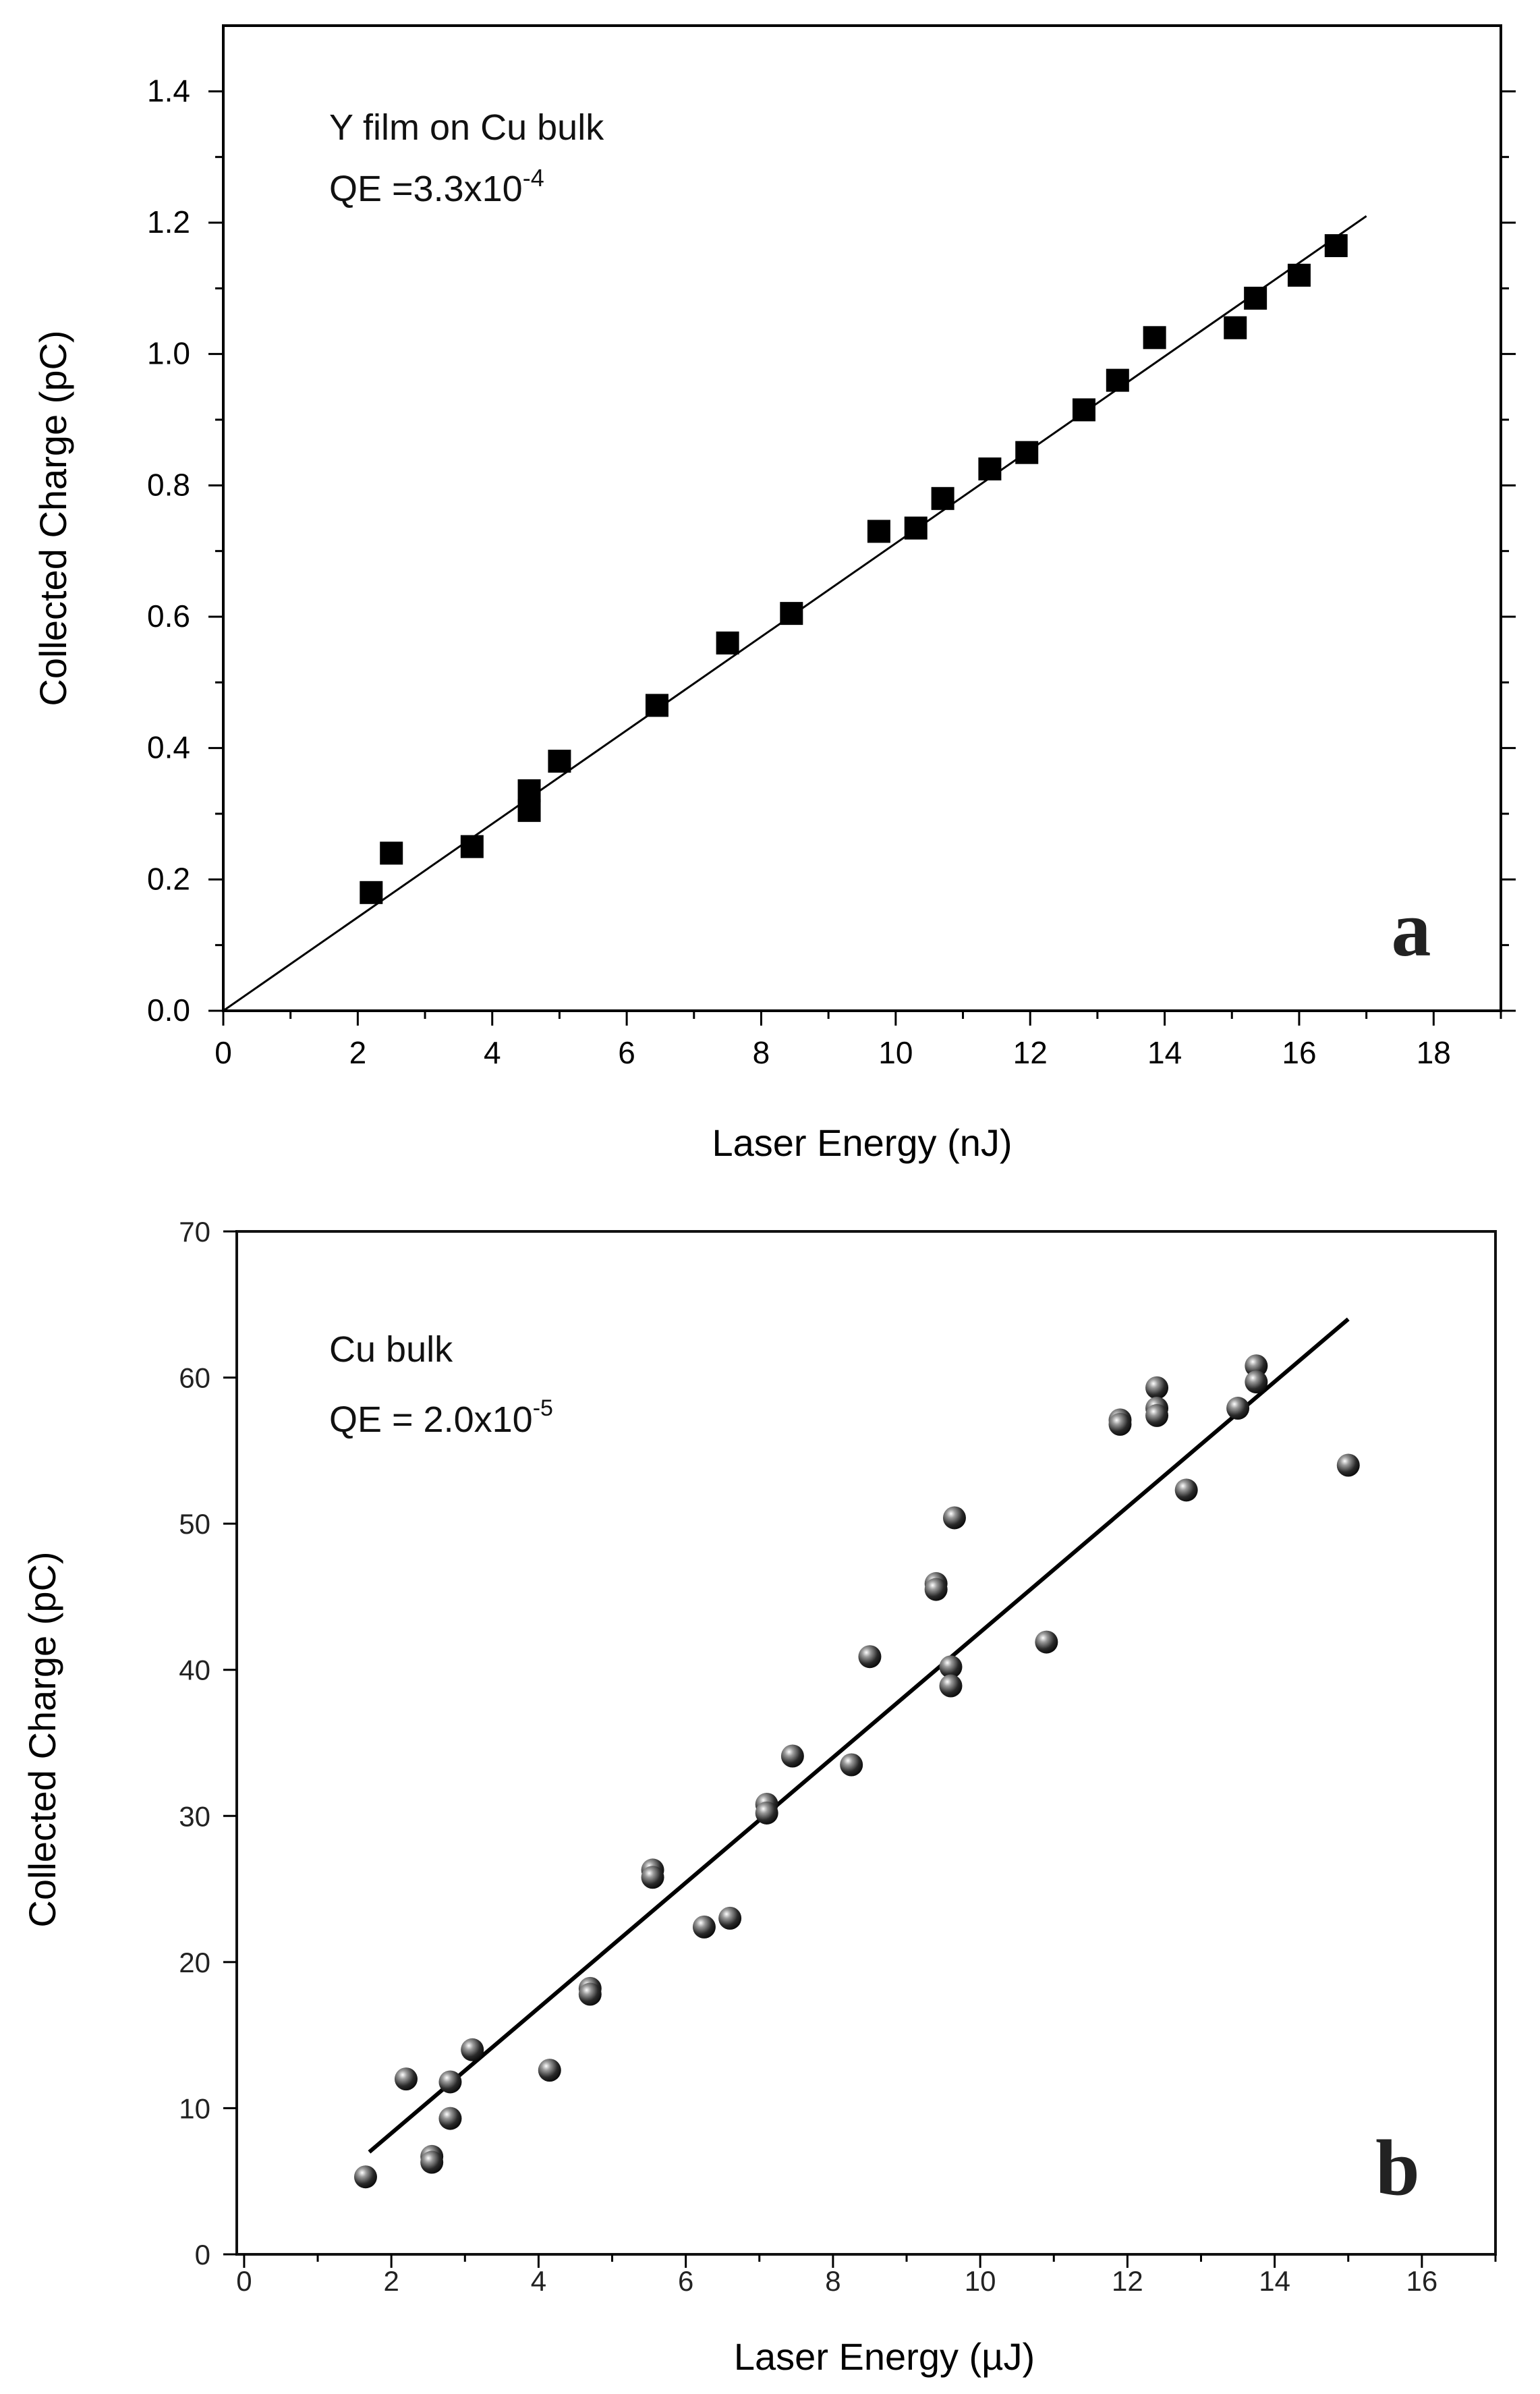  What do you see at coordinates (885, 2356) in the screenshot?
I see `panel-b-x-axis-label: Laser Energy (µJ)` at bounding box center [885, 2356].